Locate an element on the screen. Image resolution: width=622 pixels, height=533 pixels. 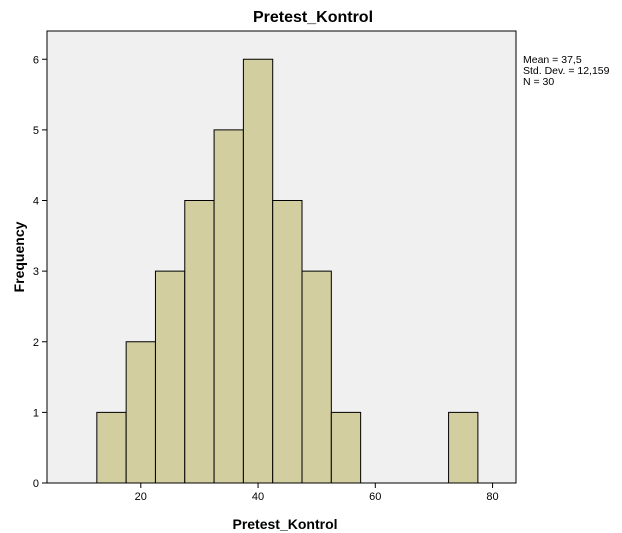
stats-line: N = 30 is located at coordinates (538, 82).